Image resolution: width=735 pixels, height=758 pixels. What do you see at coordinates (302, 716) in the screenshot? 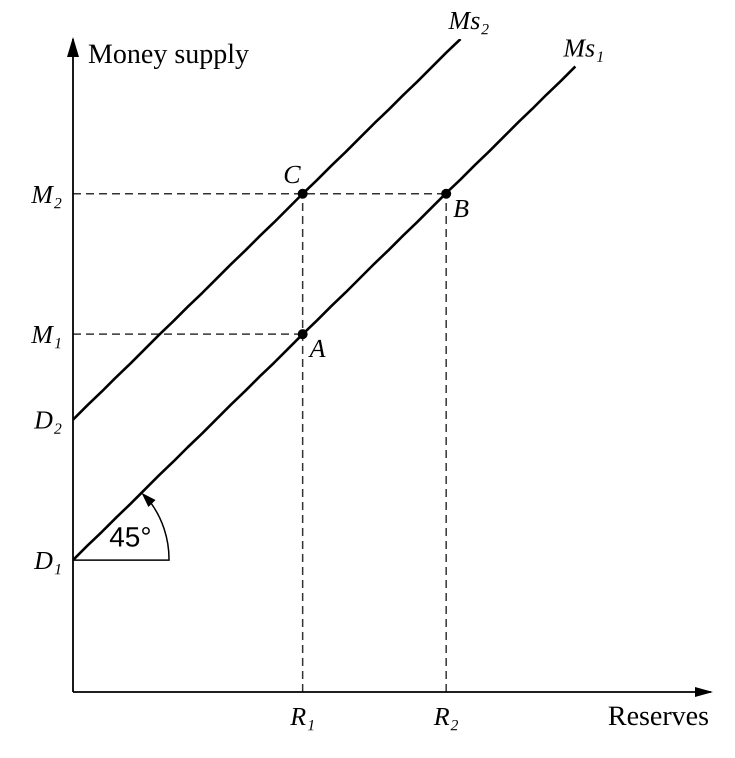
I see `x-tick-label: R₁` at bounding box center [302, 716].